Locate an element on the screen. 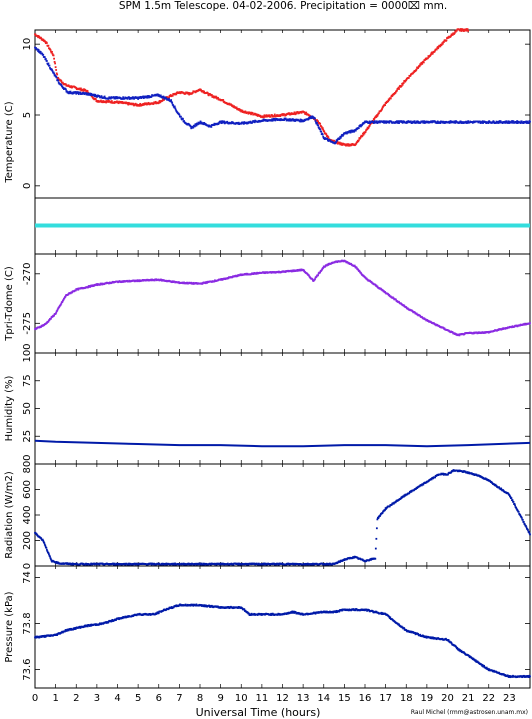 This screenshot has width=532, height=719. y-axis-label: Humidity (%) is located at coordinates (9, 408).